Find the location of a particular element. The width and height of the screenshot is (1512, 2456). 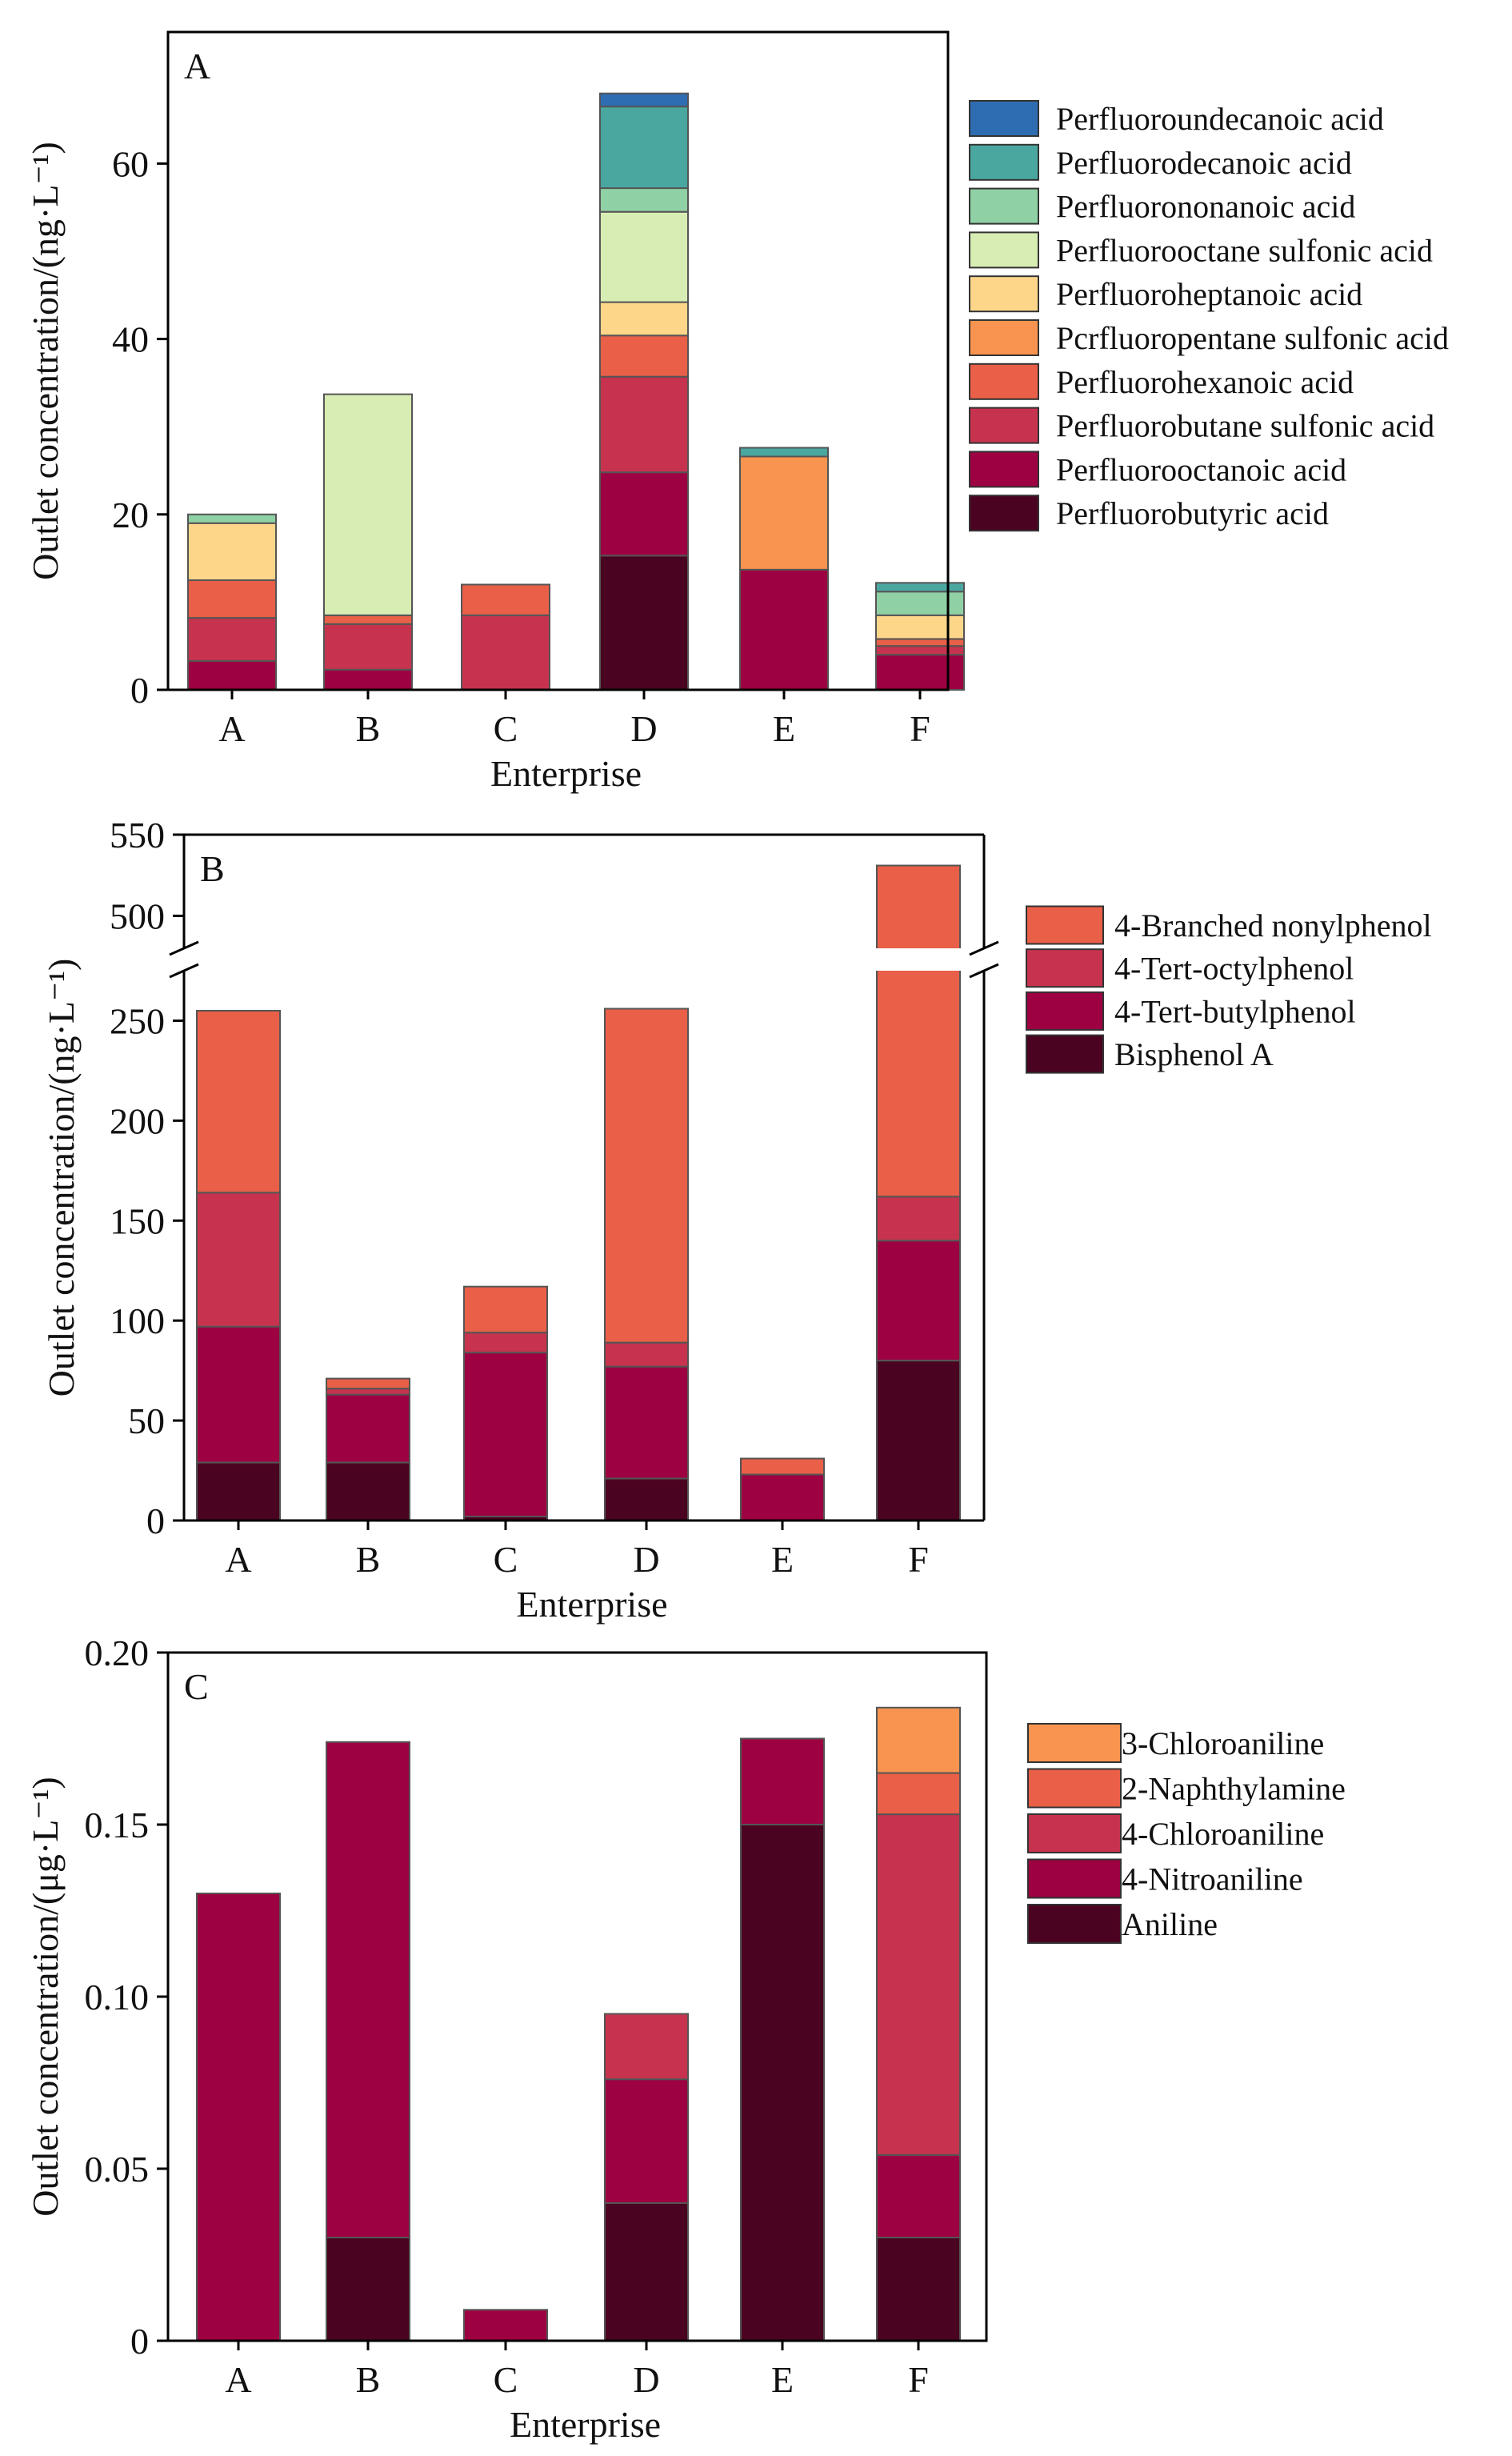

legend-label: Perfluorobutane sulfonic acid is located at coordinates (1245, 426).